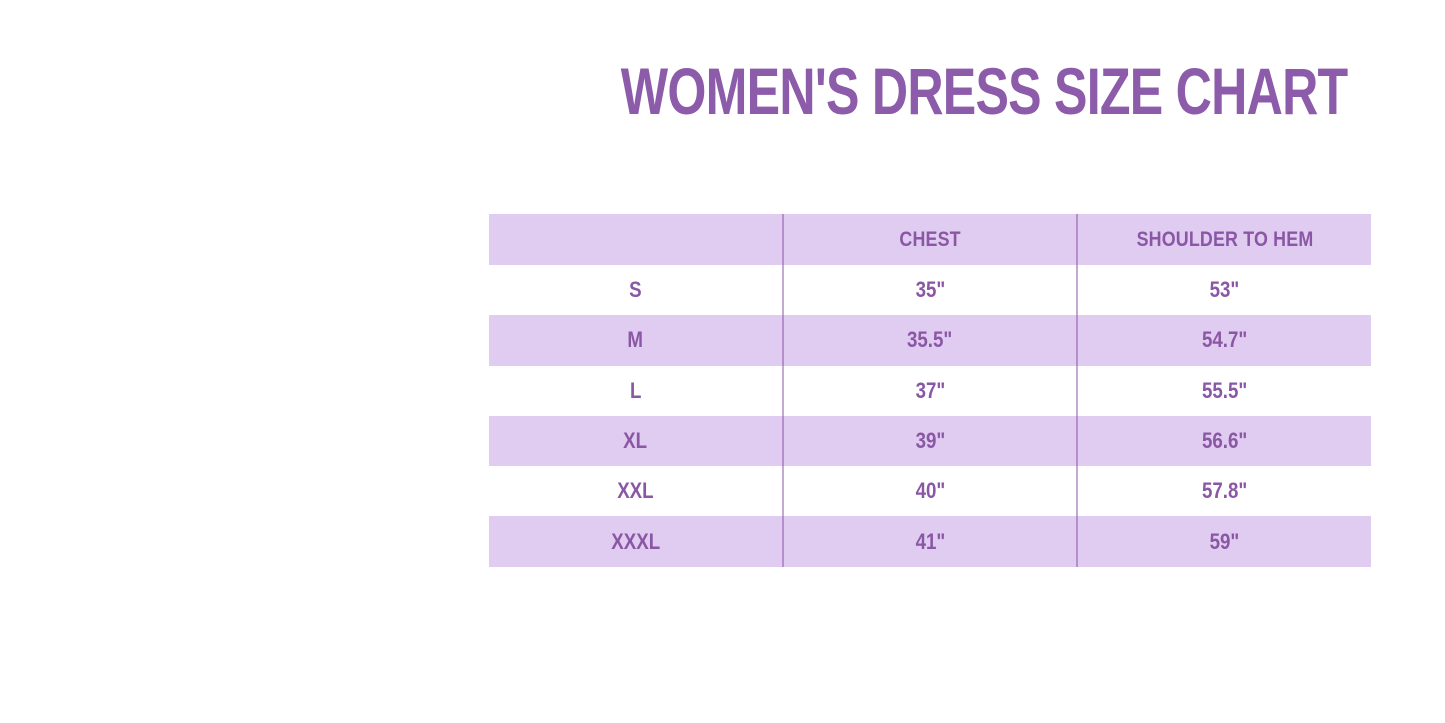  What do you see at coordinates (1223, 541) in the screenshot?
I see `cell-hem-value: 59"` at bounding box center [1223, 541].